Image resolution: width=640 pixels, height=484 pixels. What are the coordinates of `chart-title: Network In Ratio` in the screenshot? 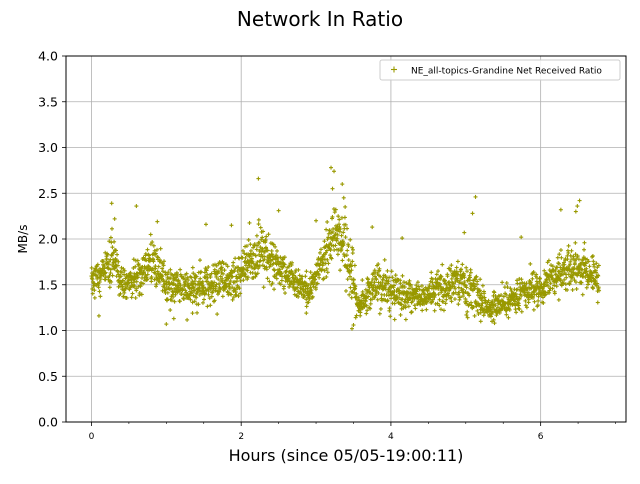 It's located at (320, 19).